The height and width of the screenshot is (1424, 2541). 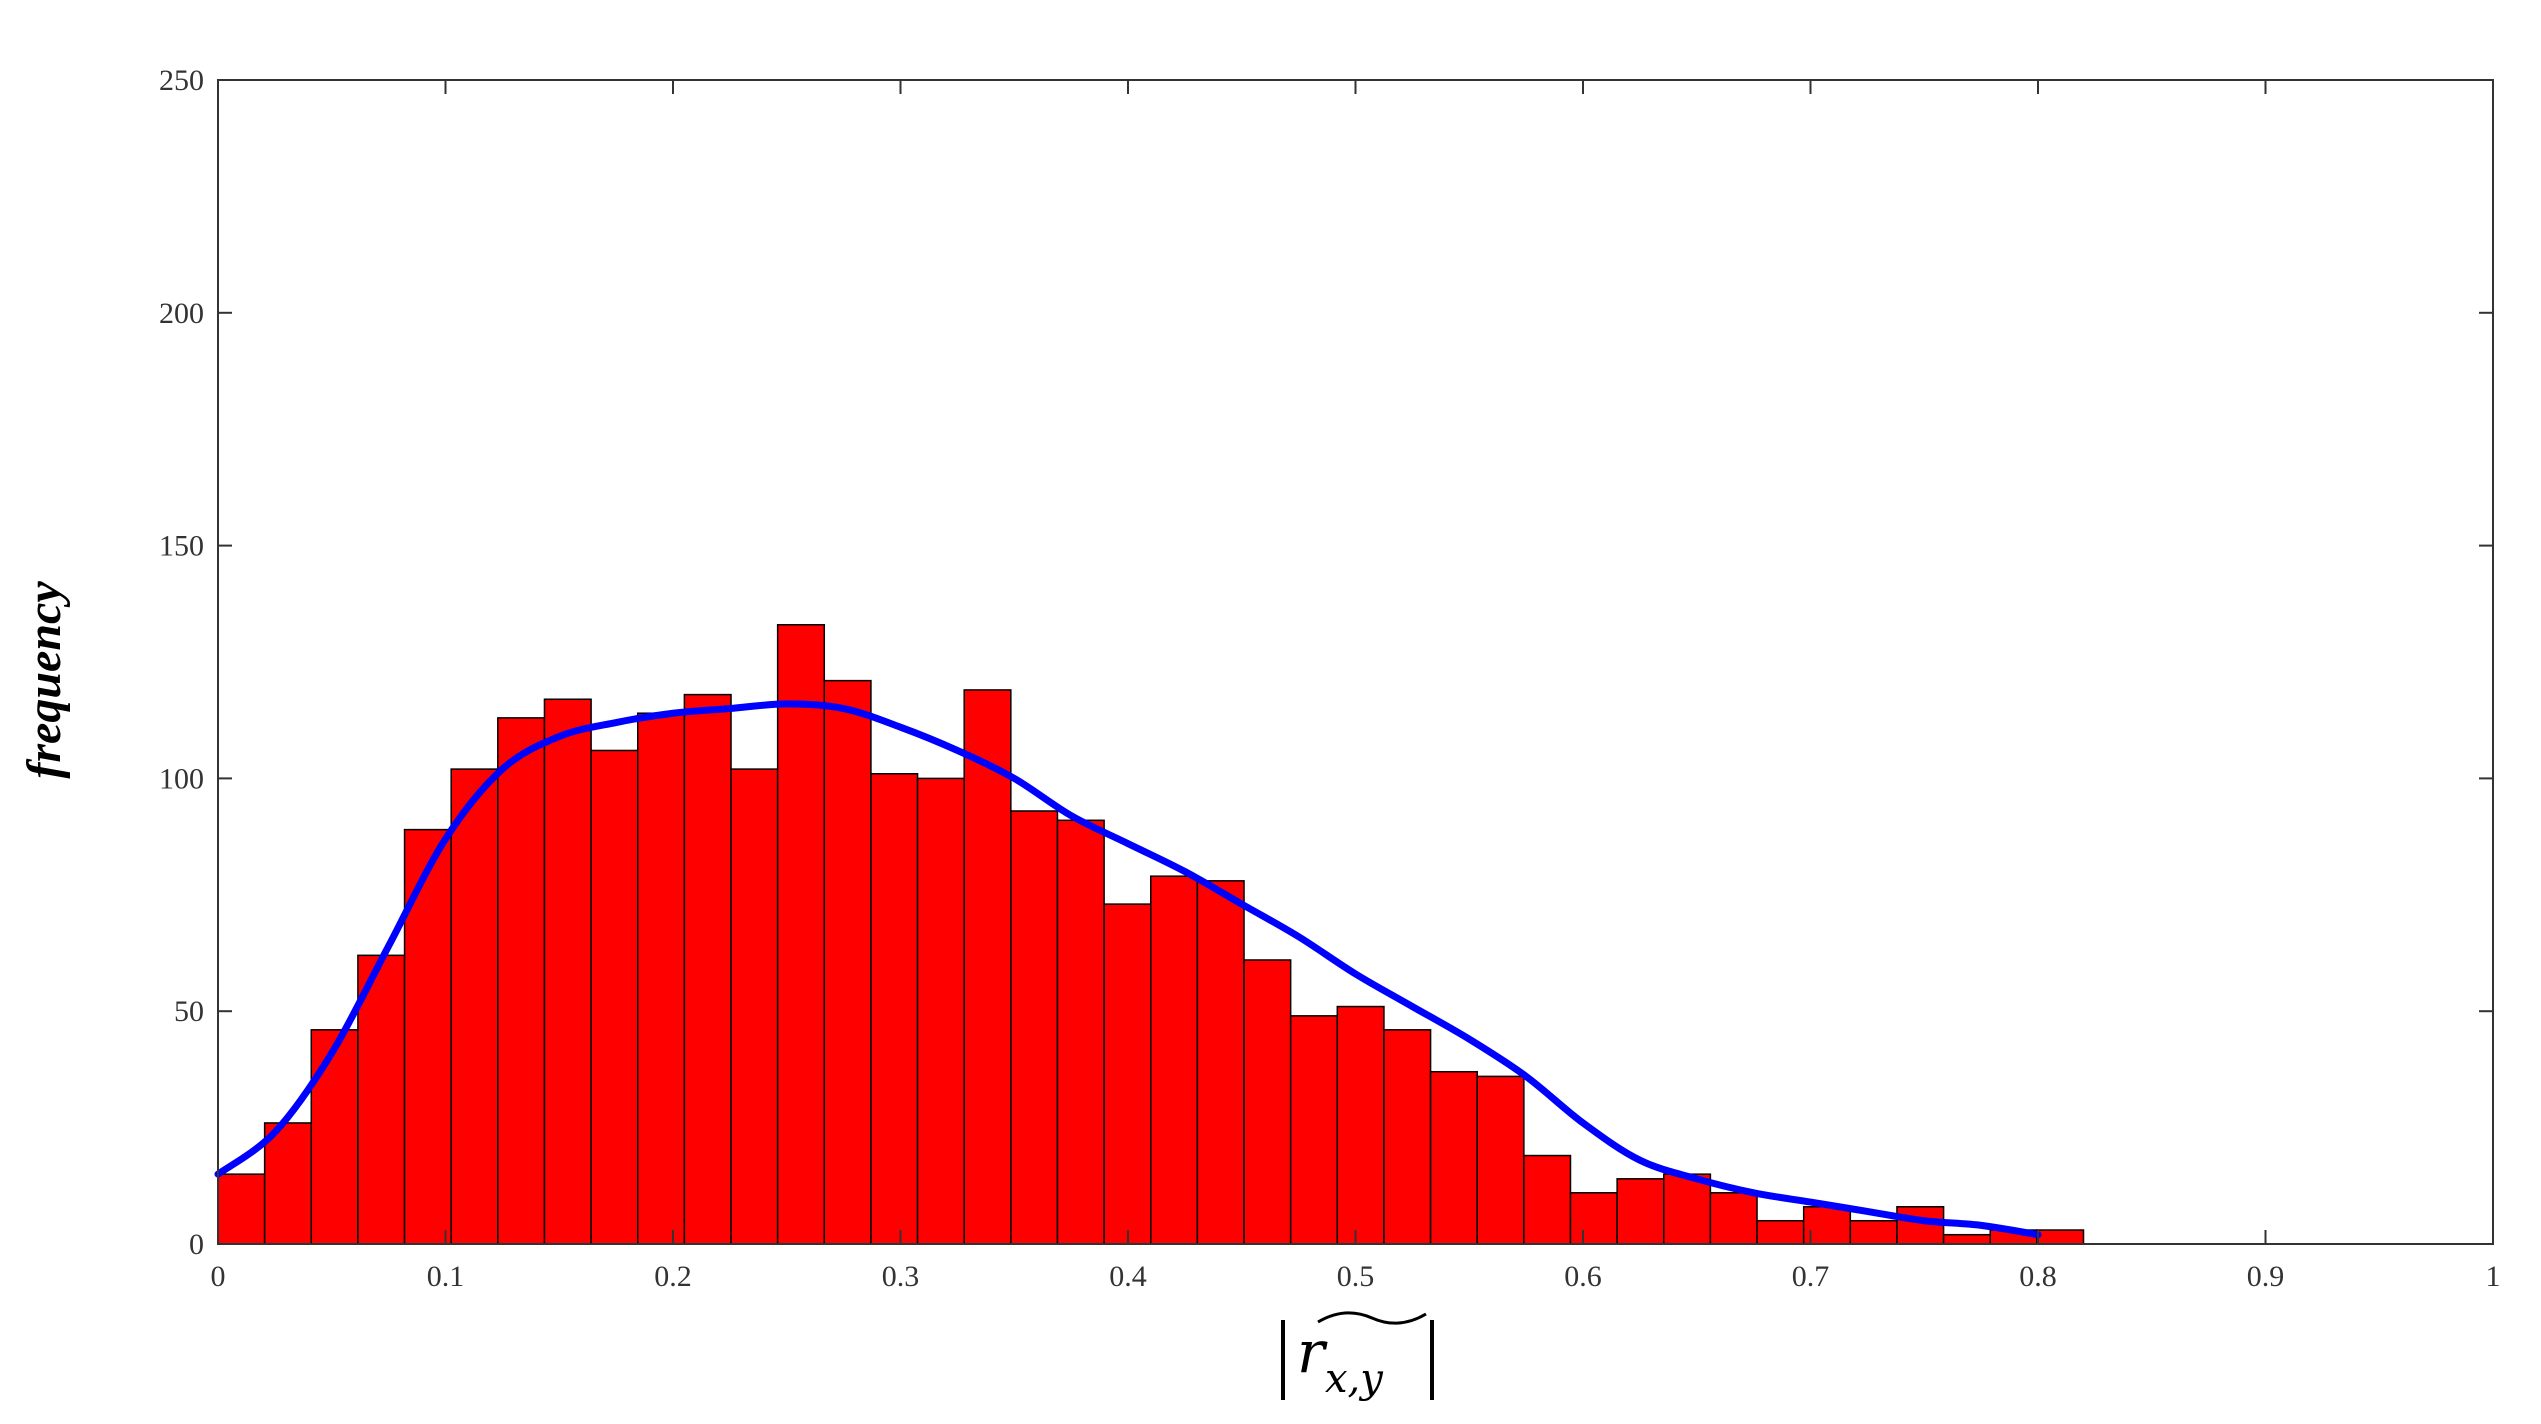 I want to click on x-tick-label: 0.8, so click(x=2038, y=1276).